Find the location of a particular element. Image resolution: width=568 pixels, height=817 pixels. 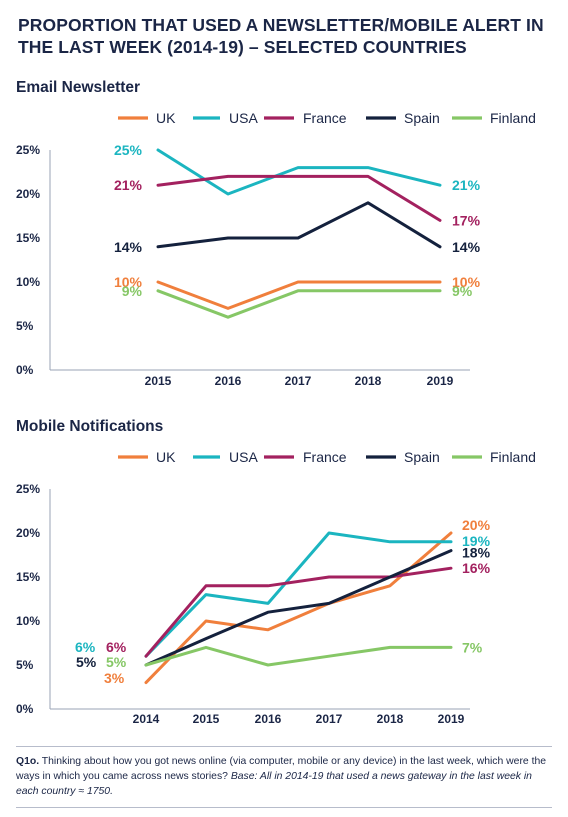

newsletter-x-tick-label: 2017 is located at coordinates (298, 381).